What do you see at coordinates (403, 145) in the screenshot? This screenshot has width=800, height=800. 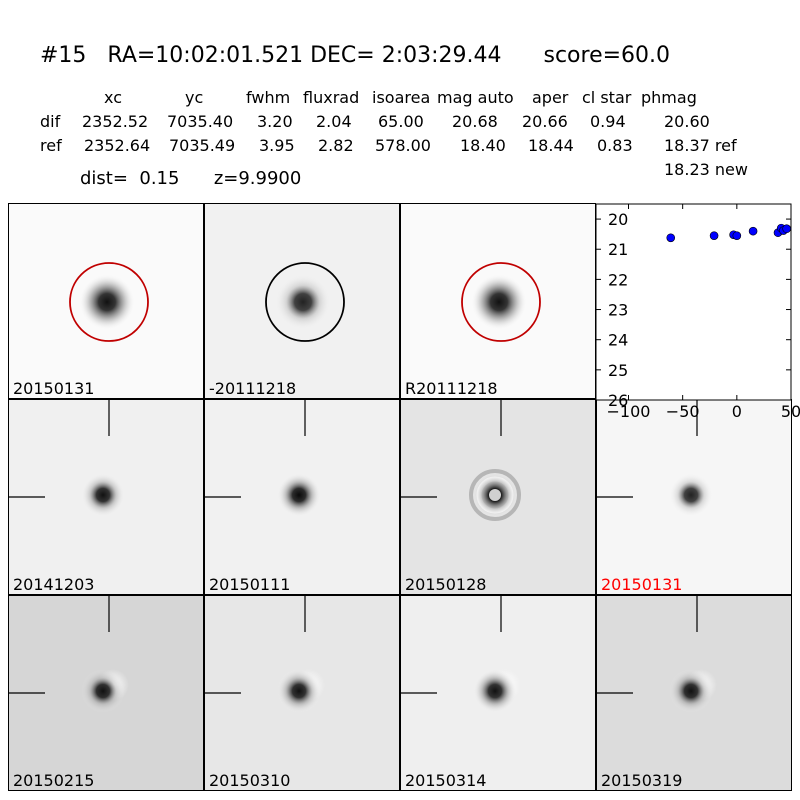 I see `table-cell: 578.00` at bounding box center [403, 145].